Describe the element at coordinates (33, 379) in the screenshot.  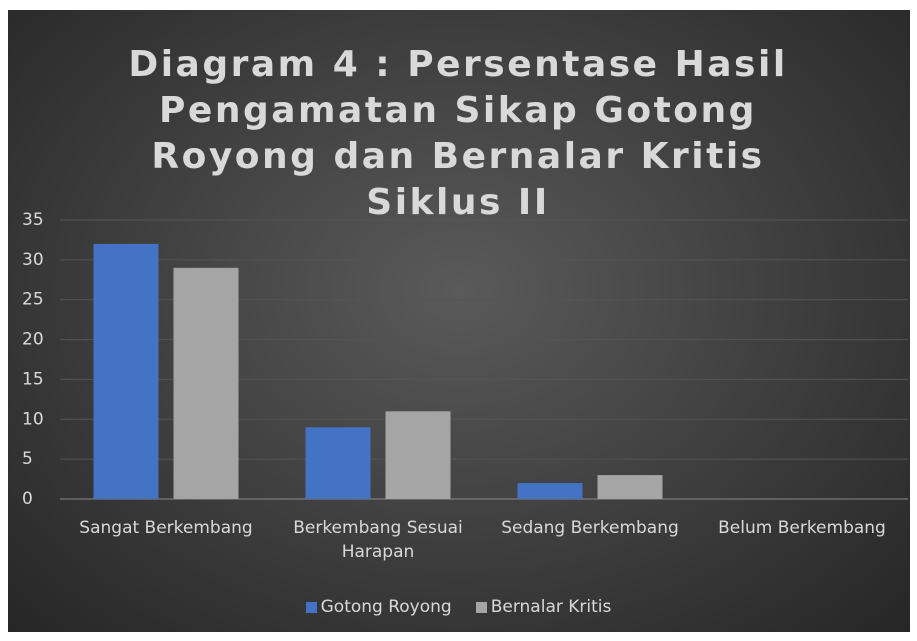
I see `y-tick-label: 15` at that location.